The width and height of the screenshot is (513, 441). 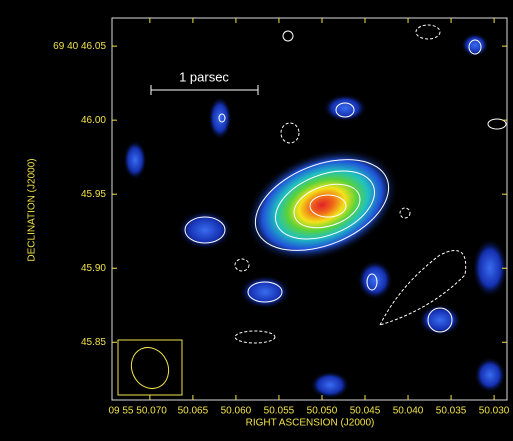 What do you see at coordinates (236, 411) in the screenshot?
I see `x-tick-label: 50.060` at bounding box center [236, 411].